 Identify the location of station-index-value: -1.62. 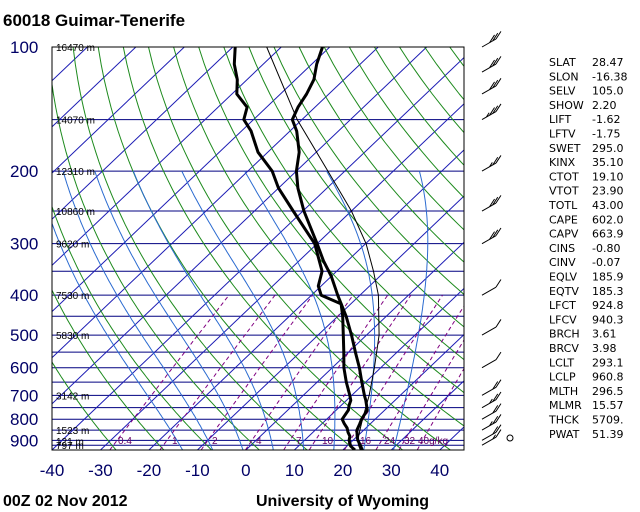
(606, 119).